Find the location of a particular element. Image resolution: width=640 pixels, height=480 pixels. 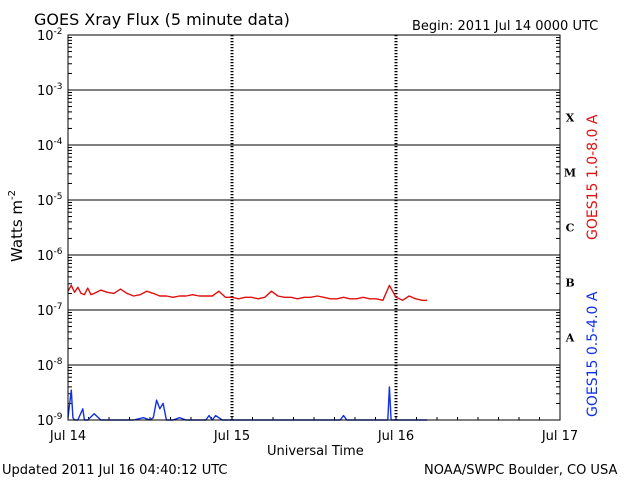

y-tick-label: 10⁻³ is located at coordinates (50, 90).